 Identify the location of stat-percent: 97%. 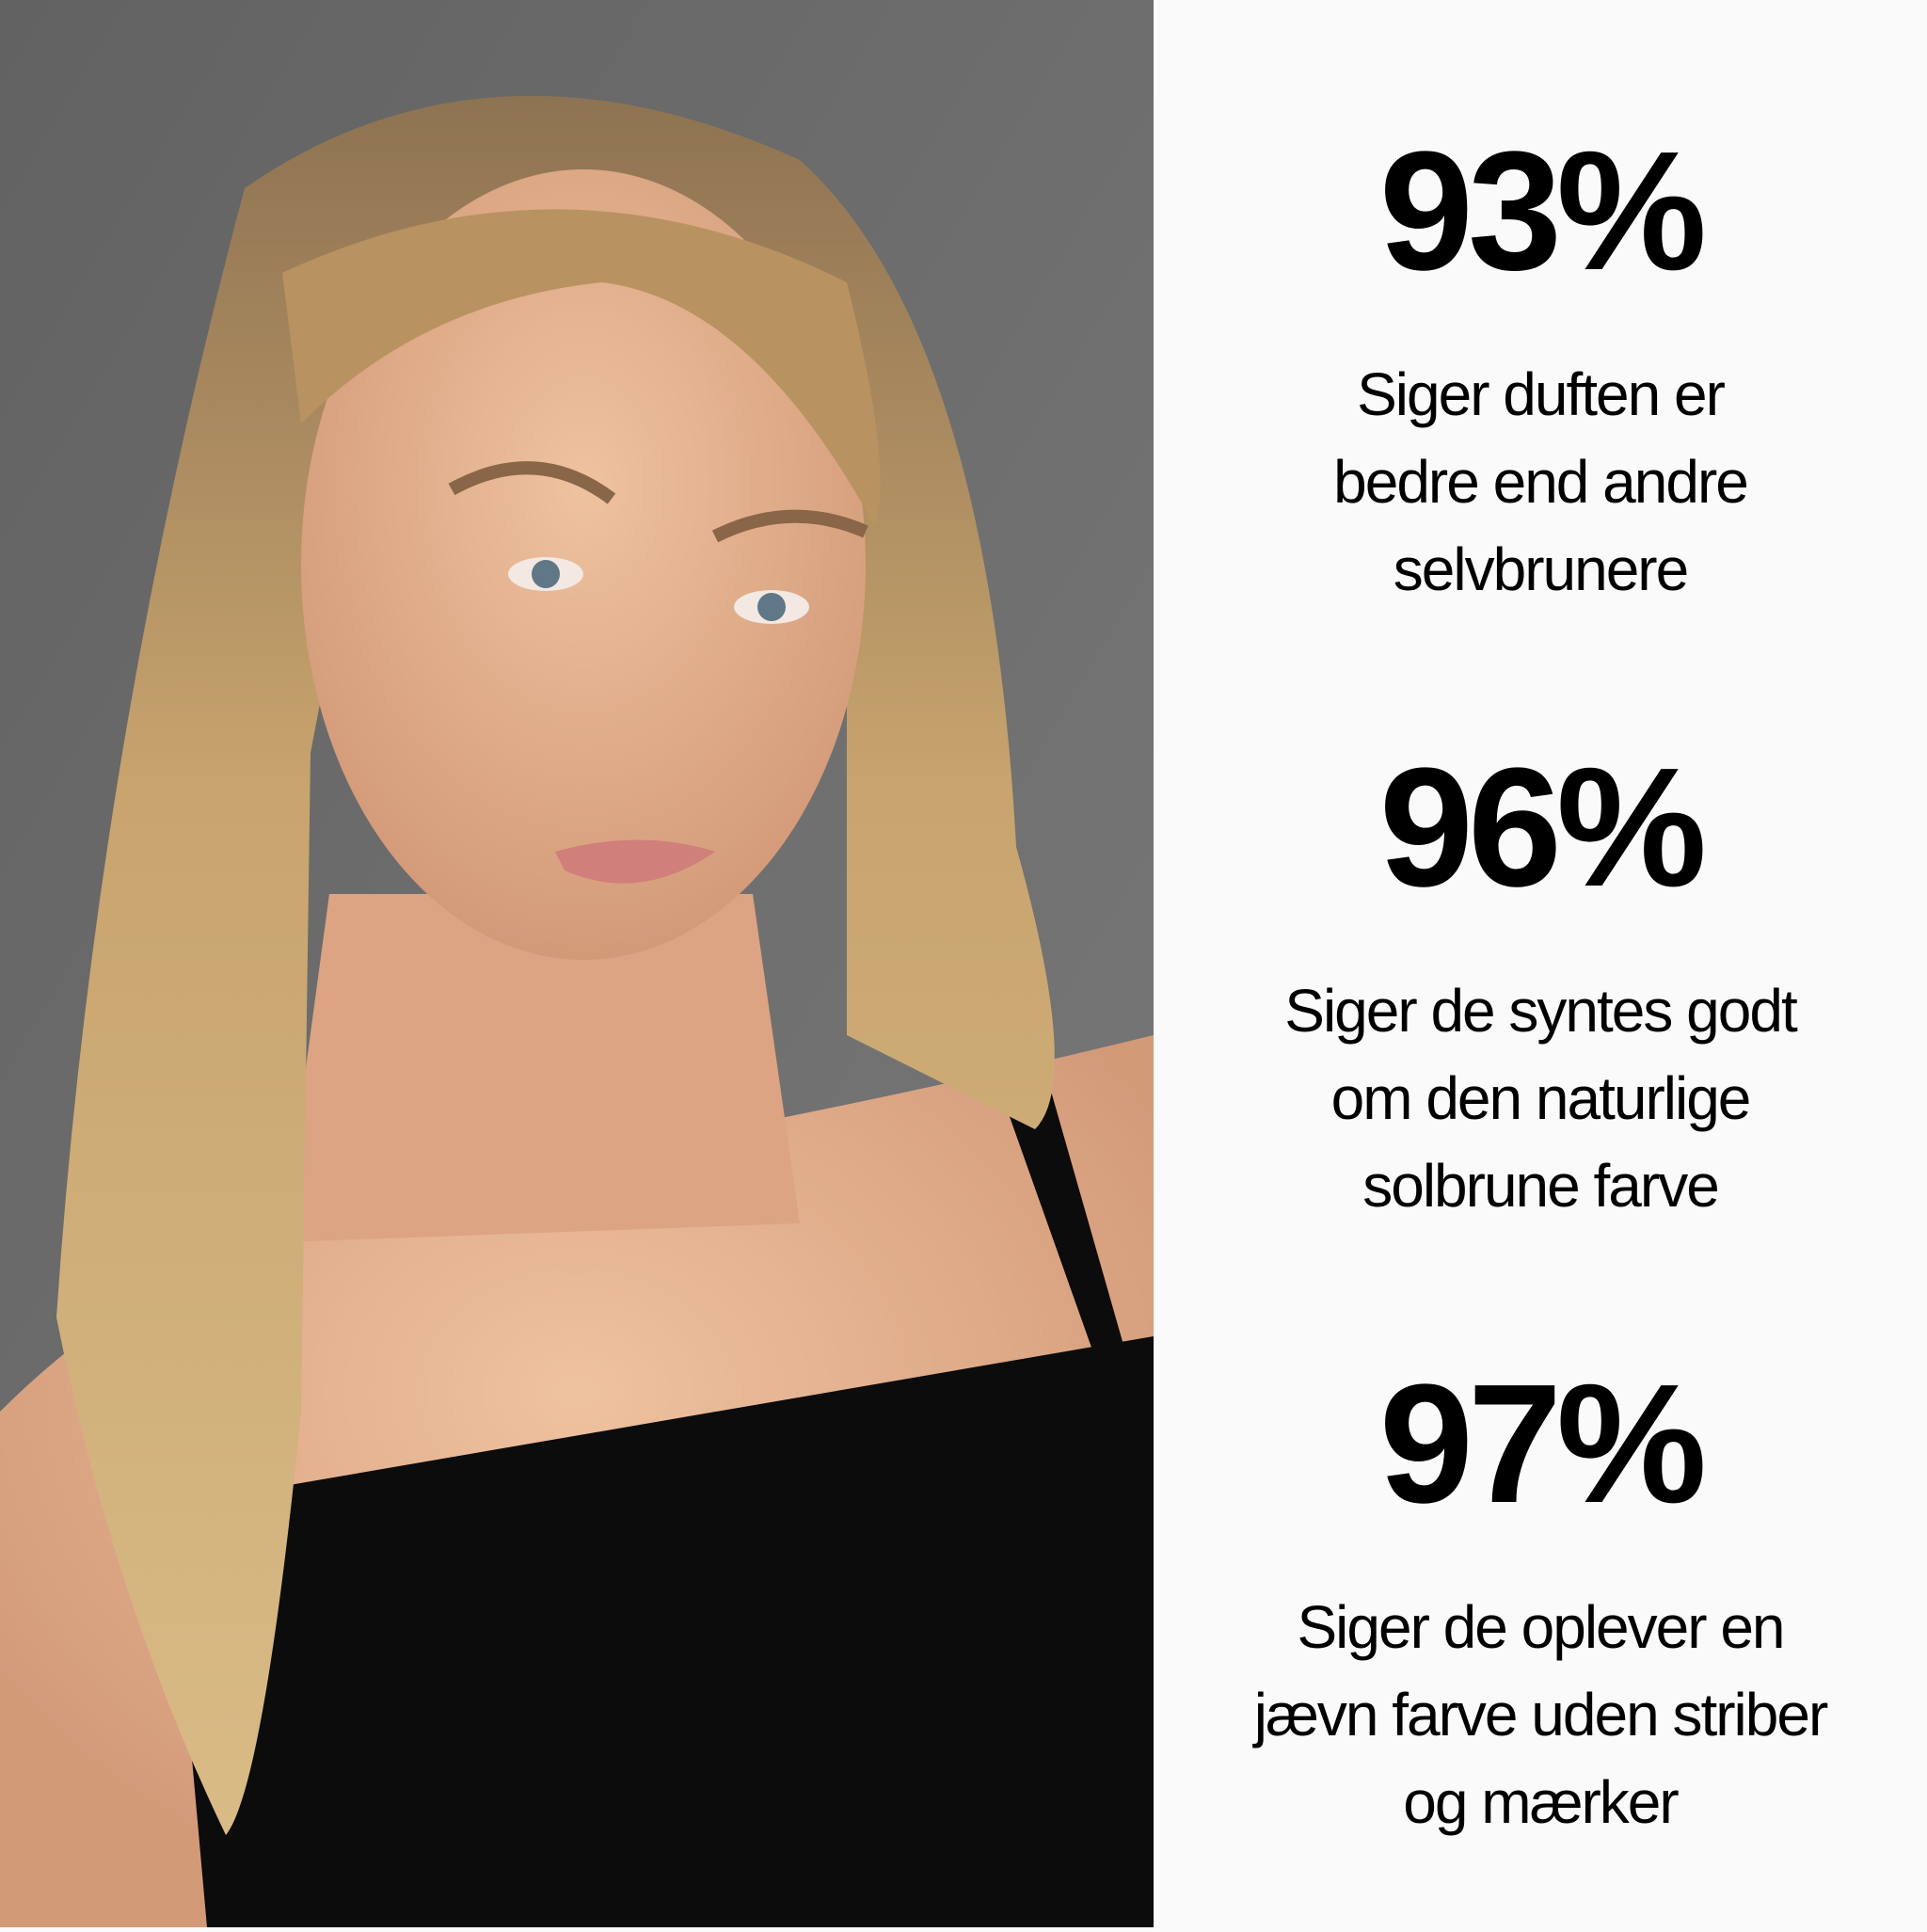
(1542, 1444).